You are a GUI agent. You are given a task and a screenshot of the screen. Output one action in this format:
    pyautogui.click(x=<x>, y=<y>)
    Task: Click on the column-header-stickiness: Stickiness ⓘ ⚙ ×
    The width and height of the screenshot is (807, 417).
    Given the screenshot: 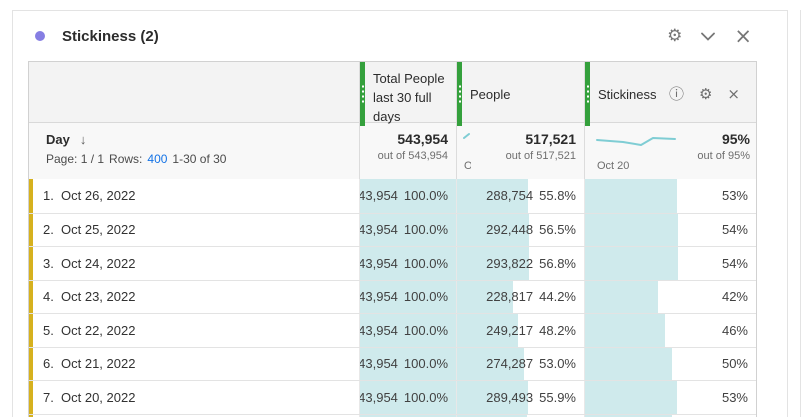 What is the action you would take?
    pyautogui.click(x=671, y=94)
    